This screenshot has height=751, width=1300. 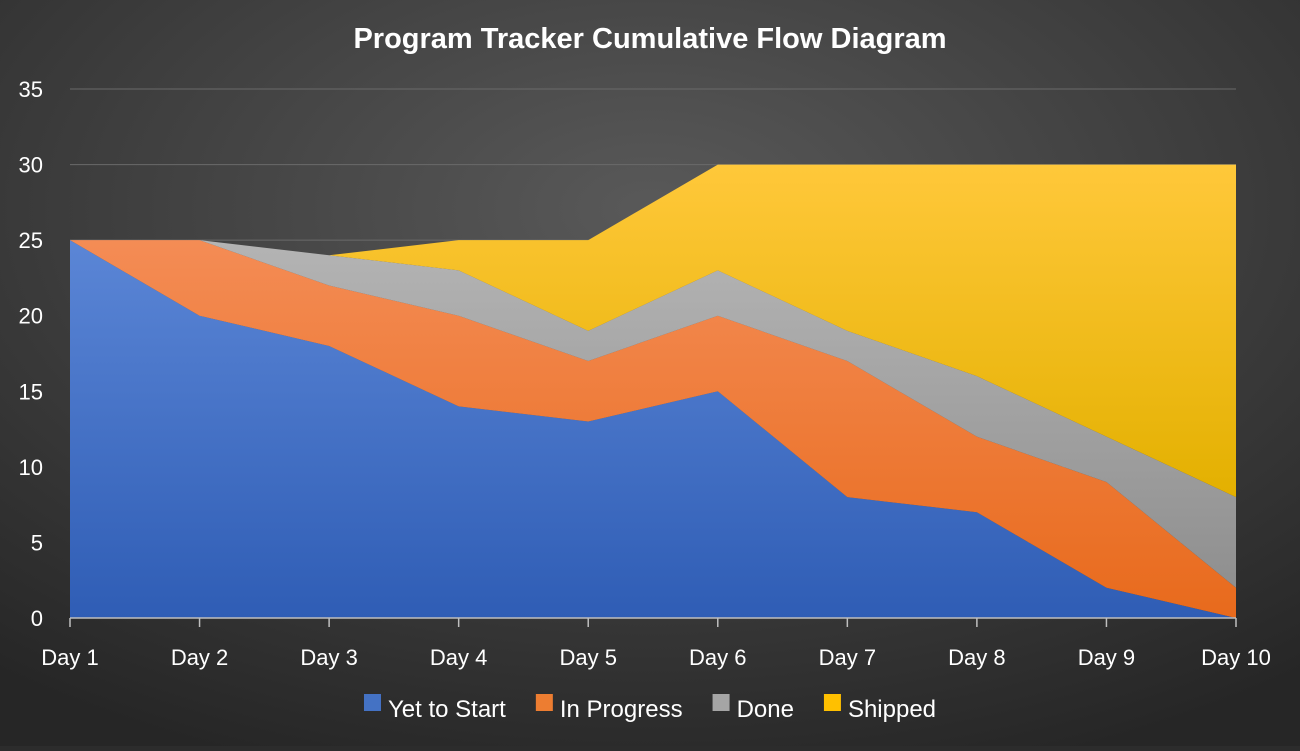 What do you see at coordinates (1236, 657) in the screenshot?
I see `x-tick-label: Day 10` at bounding box center [1236, 657].